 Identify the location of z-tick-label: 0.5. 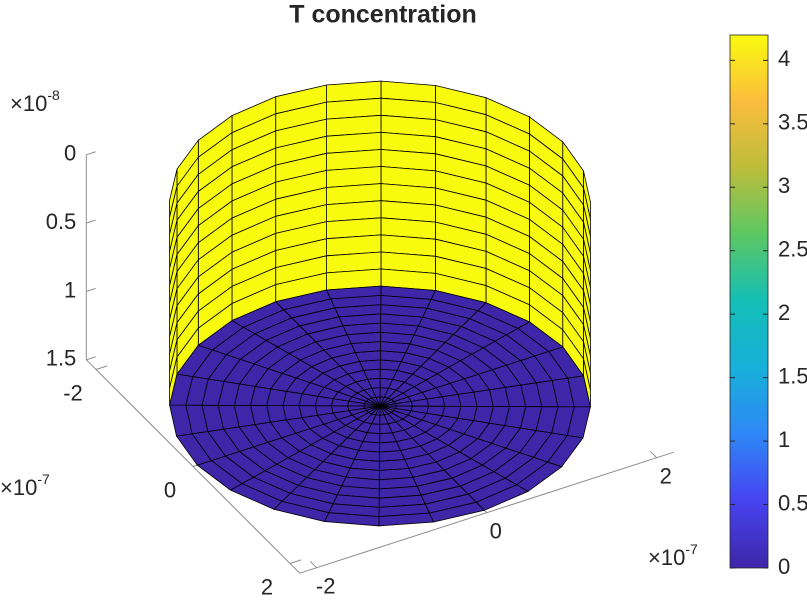
(61, 221).